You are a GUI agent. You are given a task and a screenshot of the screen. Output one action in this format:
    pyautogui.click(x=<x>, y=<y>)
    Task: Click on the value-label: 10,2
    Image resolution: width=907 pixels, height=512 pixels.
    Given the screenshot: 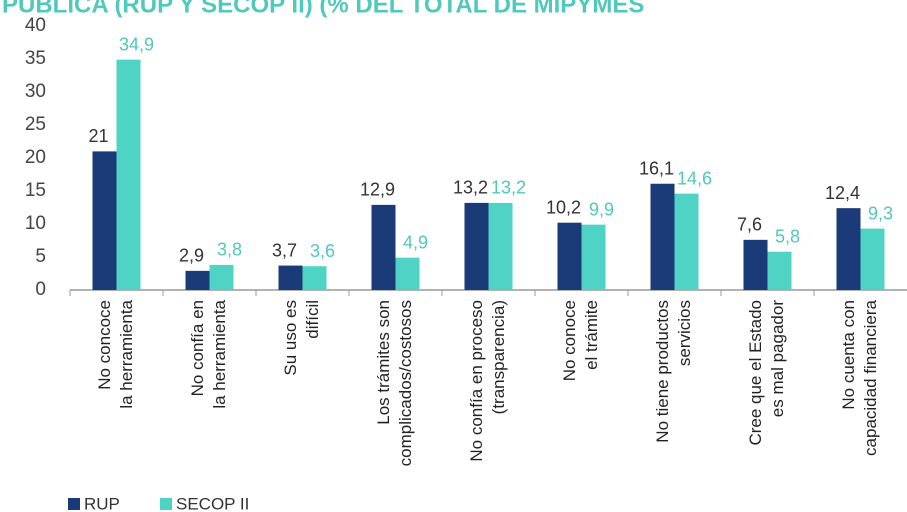 What is the action you would take?
    pyautogui.click(x=563, y=207)
    